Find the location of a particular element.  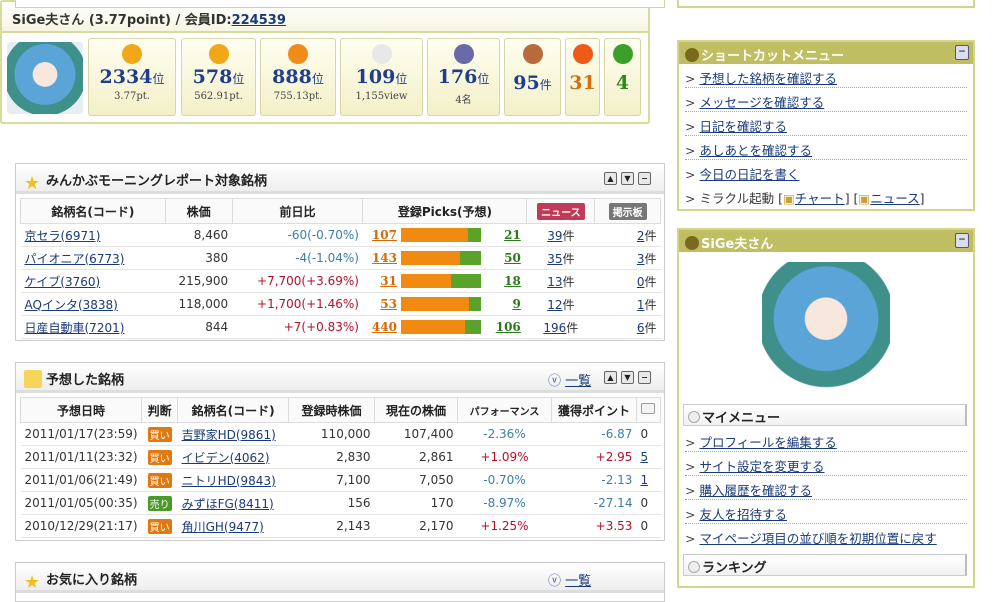

chart-link: チャート is located at coordinates (819, 198).